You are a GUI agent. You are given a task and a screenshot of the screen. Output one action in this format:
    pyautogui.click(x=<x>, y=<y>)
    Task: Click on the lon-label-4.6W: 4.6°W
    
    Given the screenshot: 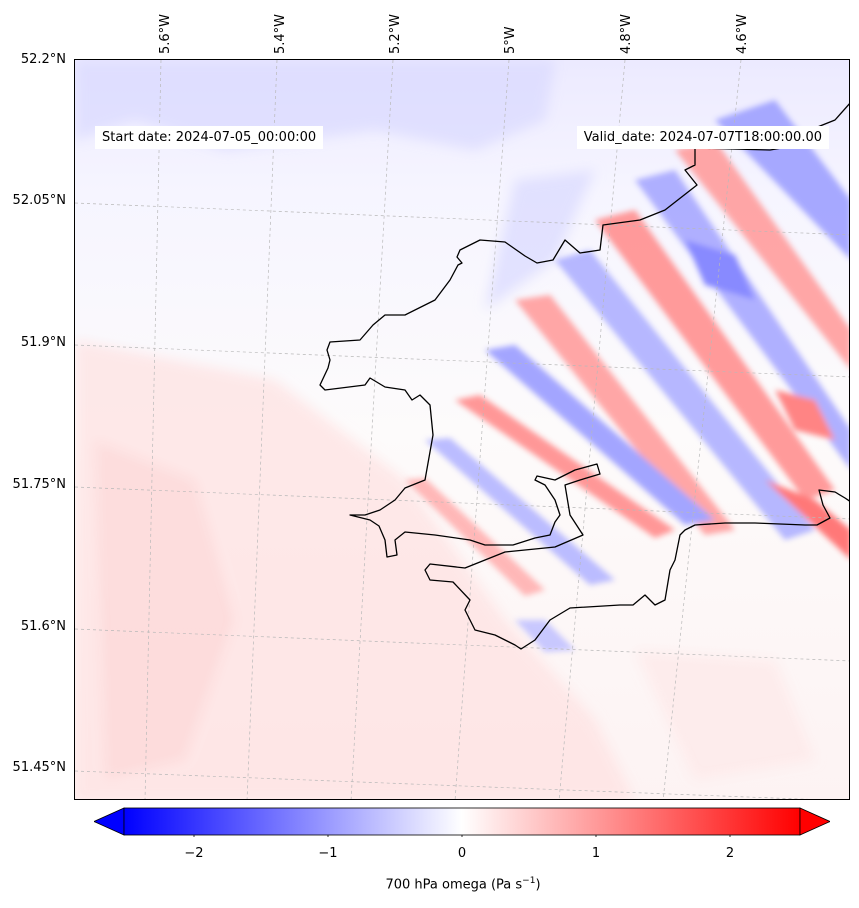 What is the action you would take?
    pyautogui.click(x=742, y=33)
    